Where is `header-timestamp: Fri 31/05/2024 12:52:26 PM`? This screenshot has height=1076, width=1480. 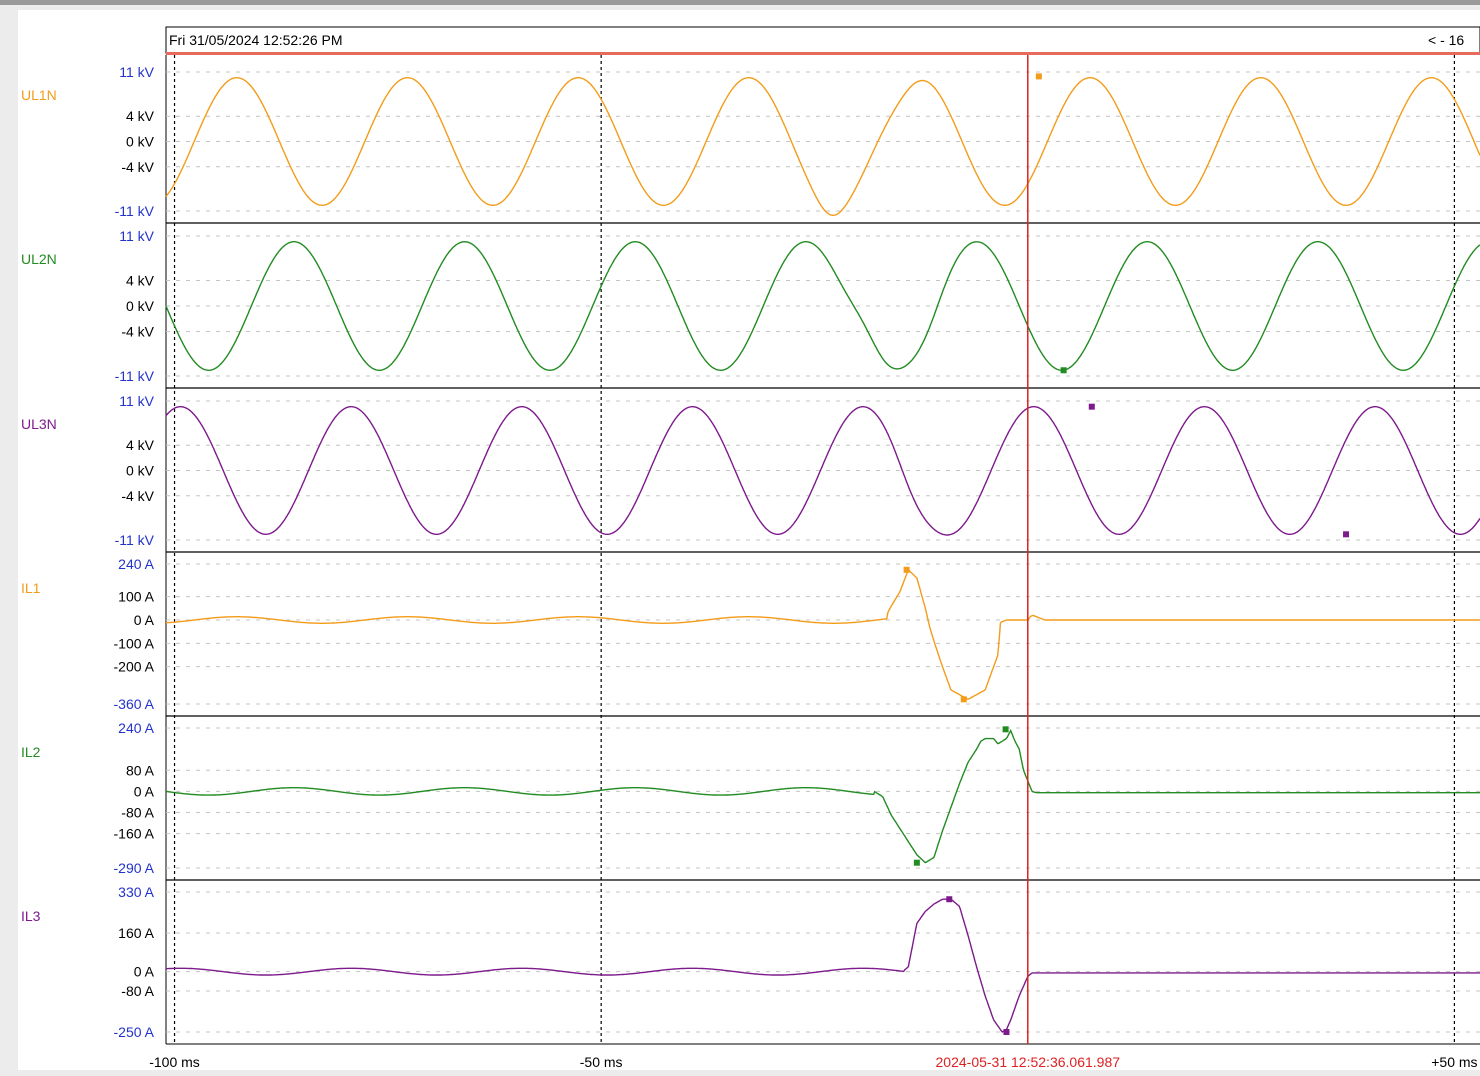
header-timestamp: Fri 31/05/2024 12:52:26 PM is located at coordinates (256, 40).